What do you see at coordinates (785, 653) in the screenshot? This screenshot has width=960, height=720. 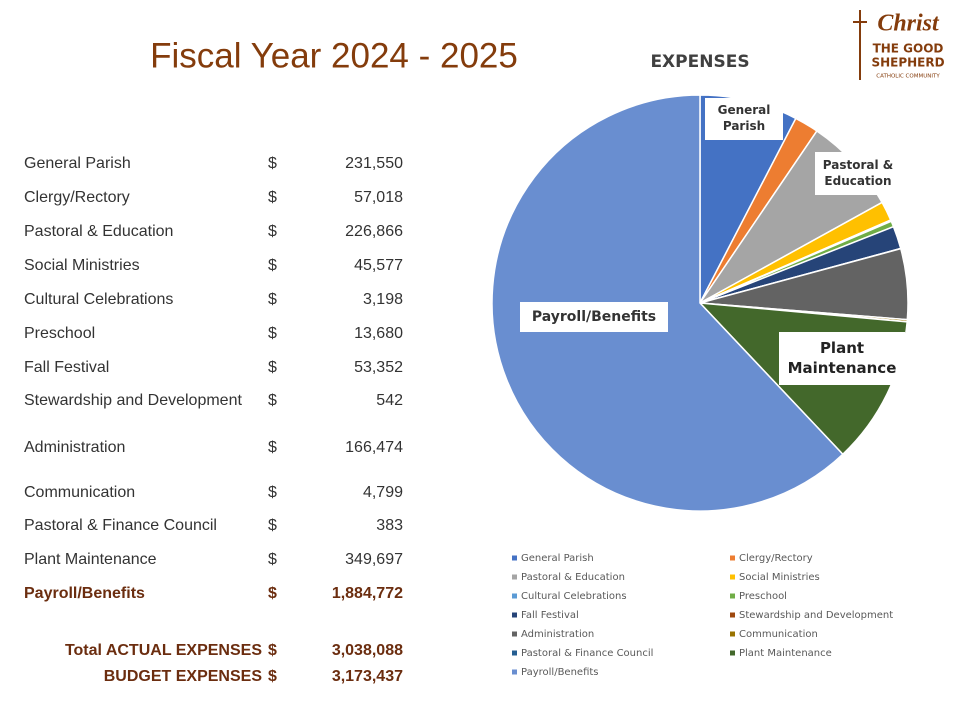 I see `legend-label: Plant Maintenance` at bounding box center [785, 653].